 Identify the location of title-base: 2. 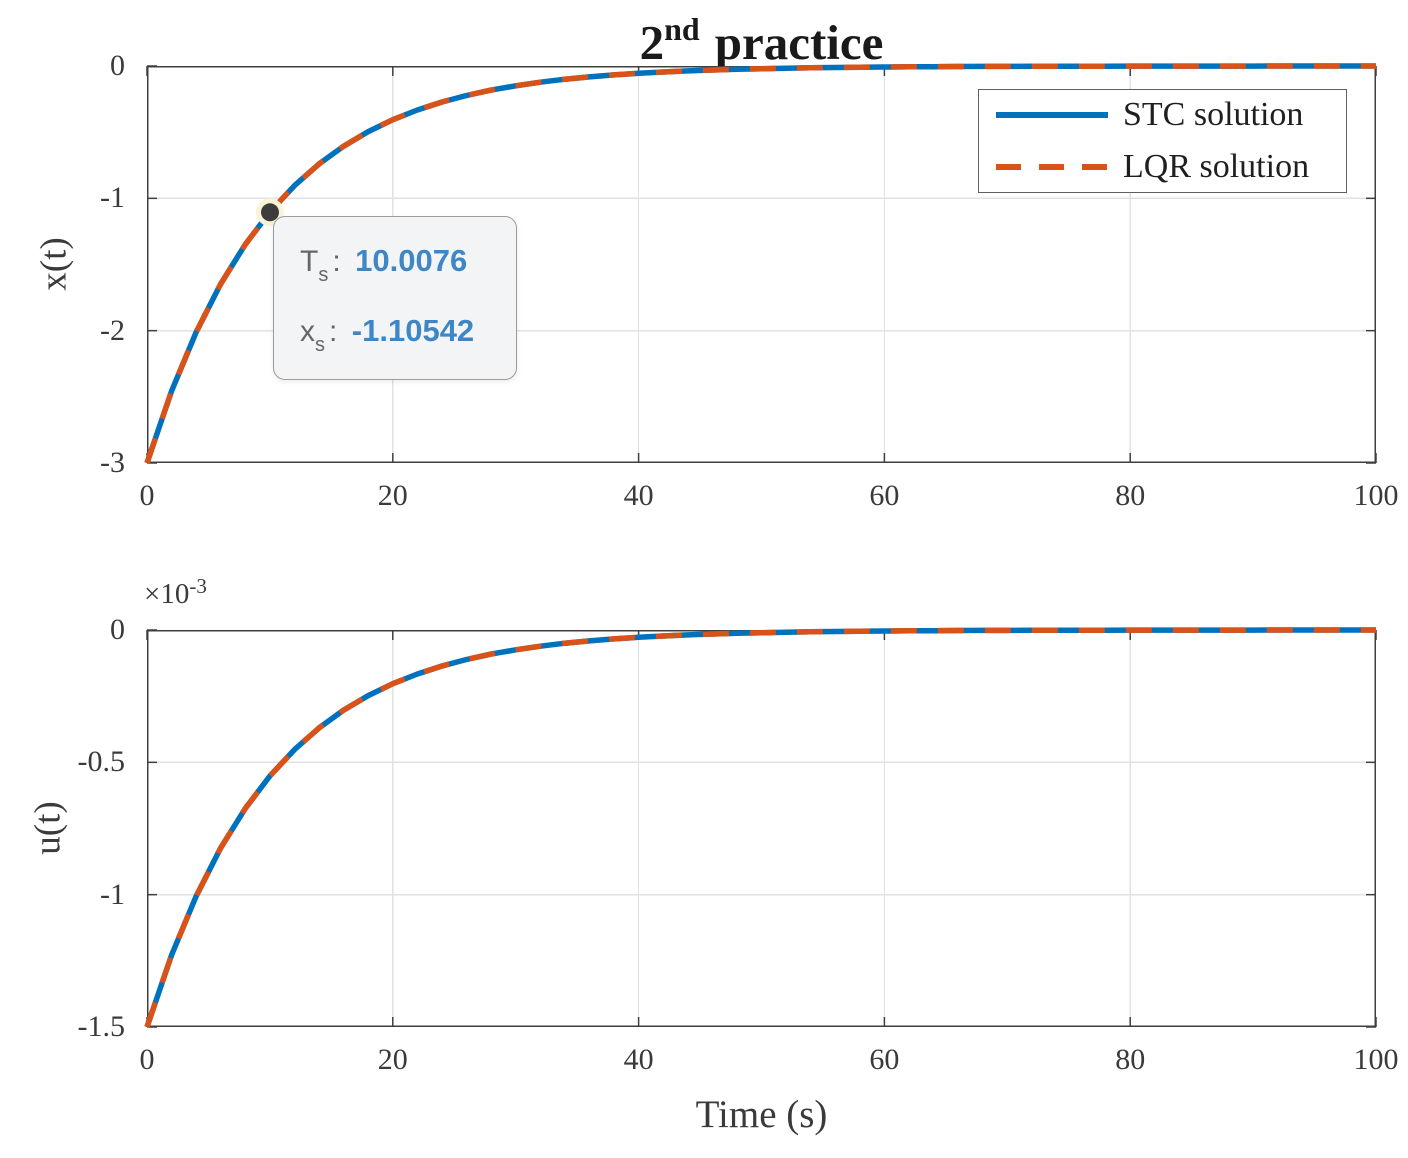
(652, 42).